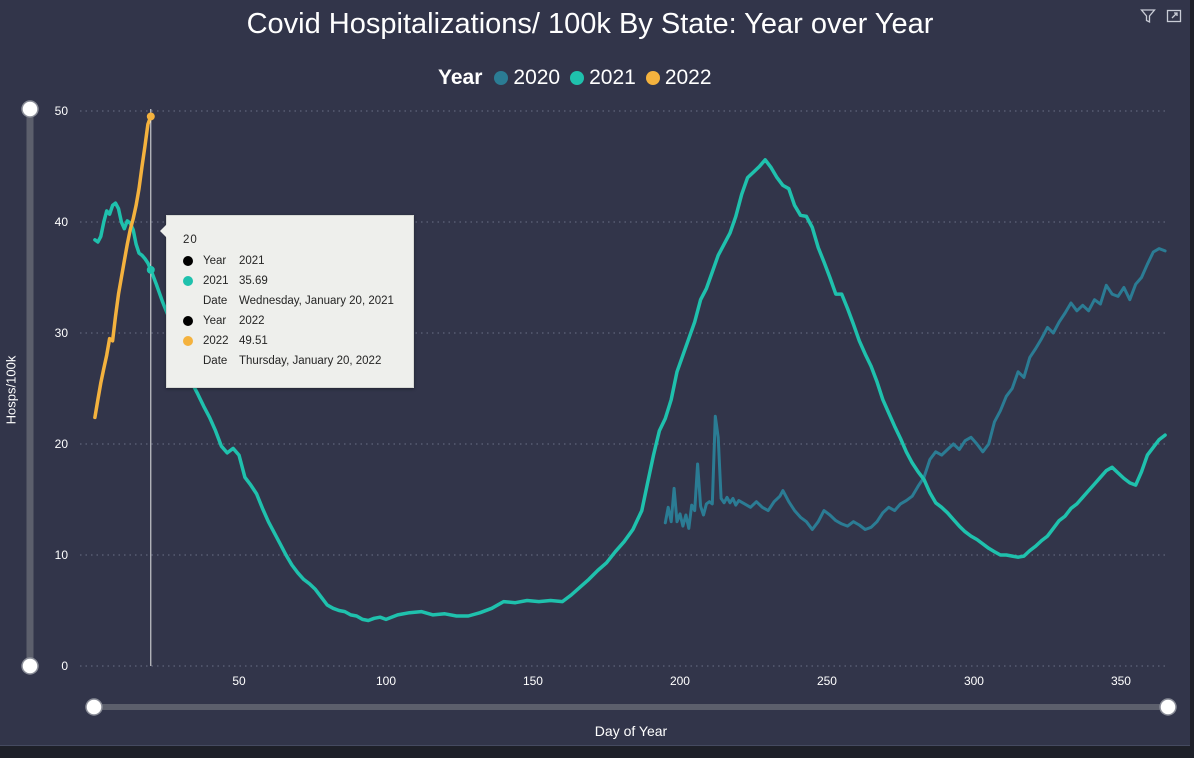  What do you see at coordinates (62, 444) in the screenshot?
I see `y-tick-label: 20` at bounding box center [62, 444].